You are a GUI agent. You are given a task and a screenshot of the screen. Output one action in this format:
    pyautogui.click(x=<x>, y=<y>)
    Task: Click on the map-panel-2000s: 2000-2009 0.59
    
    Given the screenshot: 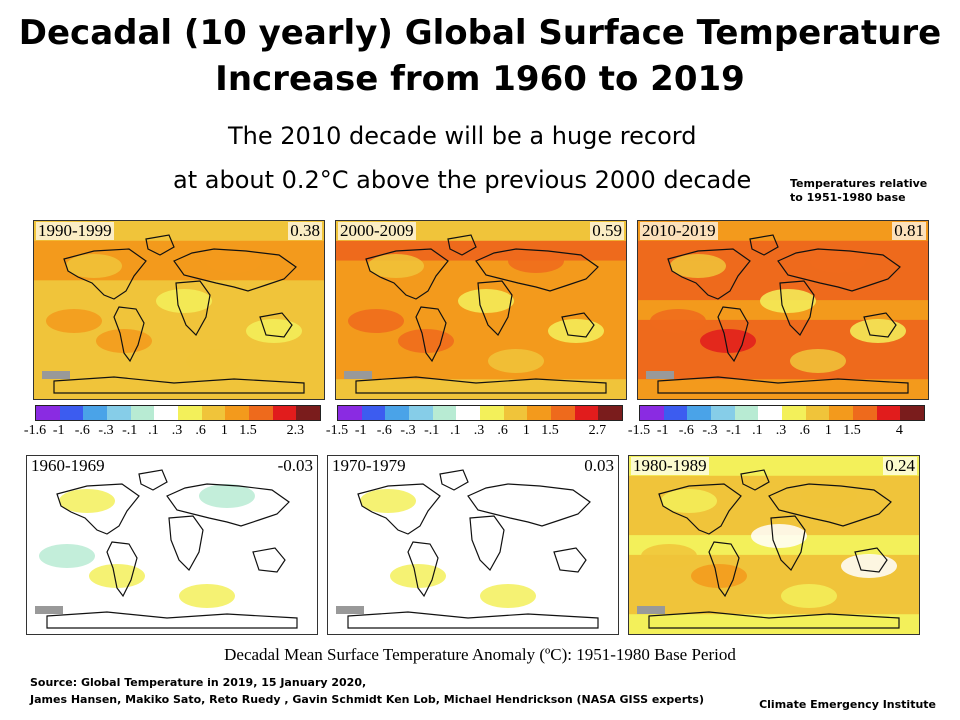 What is the action you would take?
    pyautogui.click(x=481, y=310)
    